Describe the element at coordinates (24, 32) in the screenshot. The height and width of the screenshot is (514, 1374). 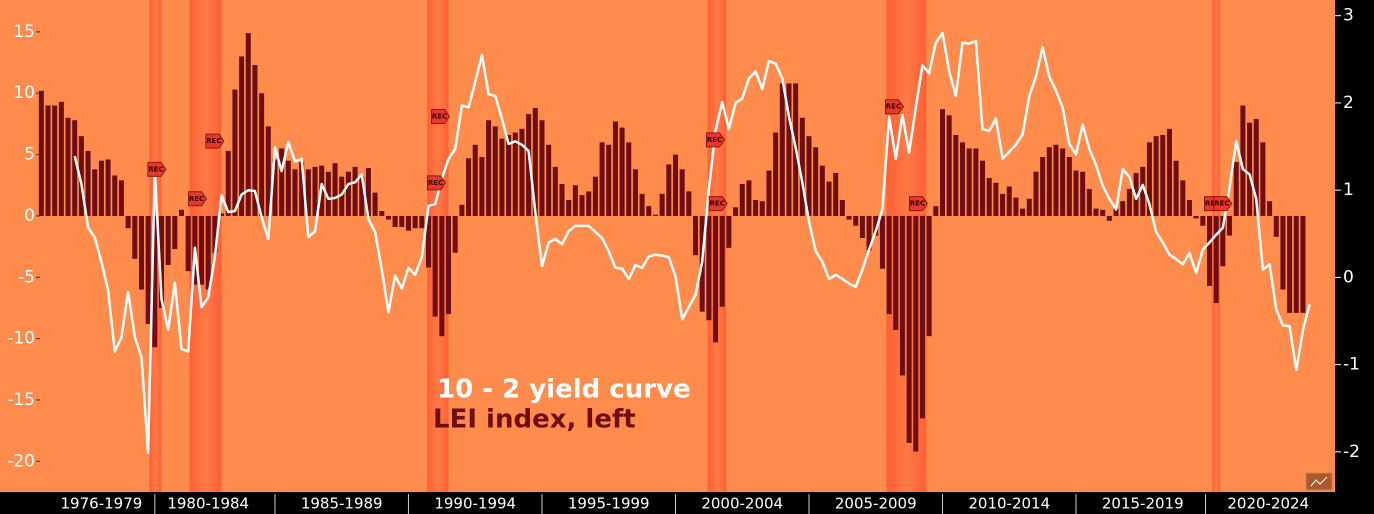
I see `y-tick-label: 15` at that location.